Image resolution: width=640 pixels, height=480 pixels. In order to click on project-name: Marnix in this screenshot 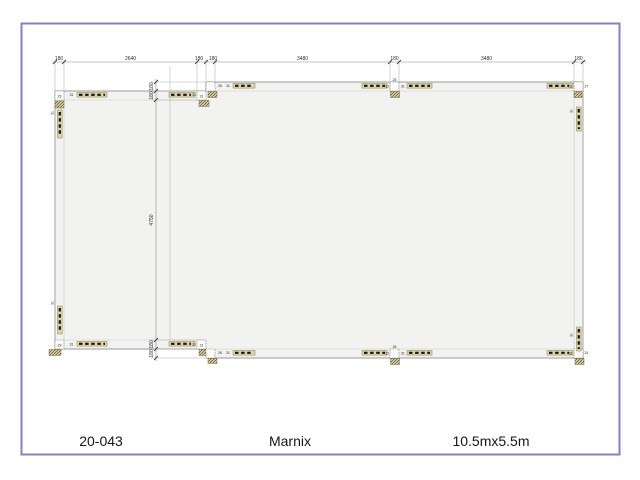, I will do `click(290, 441)`.